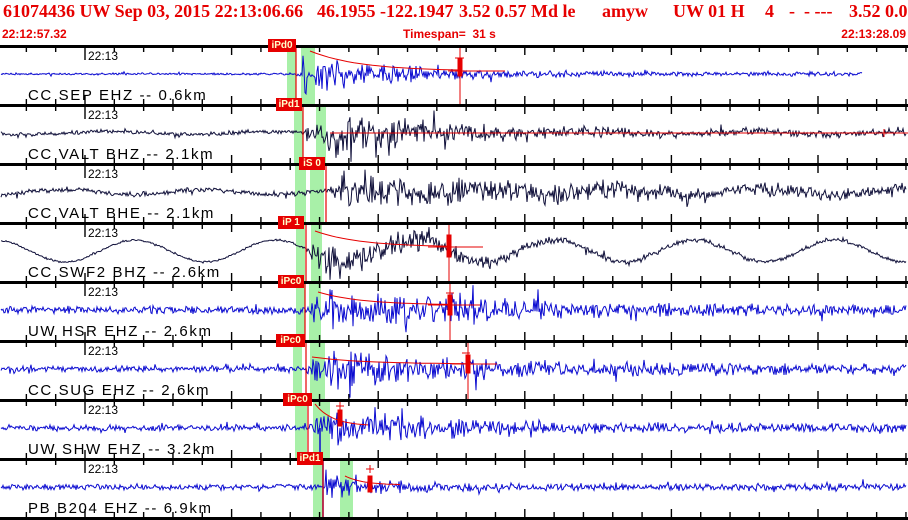 This screenshot has height=520, width=908. What do you see at coordinates (34, 34) in the screenshot?
I see `window-start-time: 22:12:57.32` at bounding box center [34, 34].